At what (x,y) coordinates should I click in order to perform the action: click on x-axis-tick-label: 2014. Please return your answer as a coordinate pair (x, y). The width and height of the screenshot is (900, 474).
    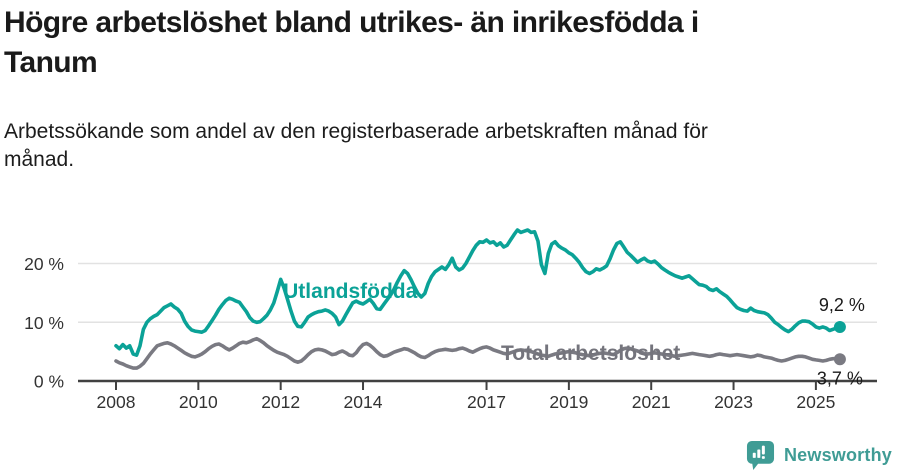
    Looking at the image, I should click on (363, 402).